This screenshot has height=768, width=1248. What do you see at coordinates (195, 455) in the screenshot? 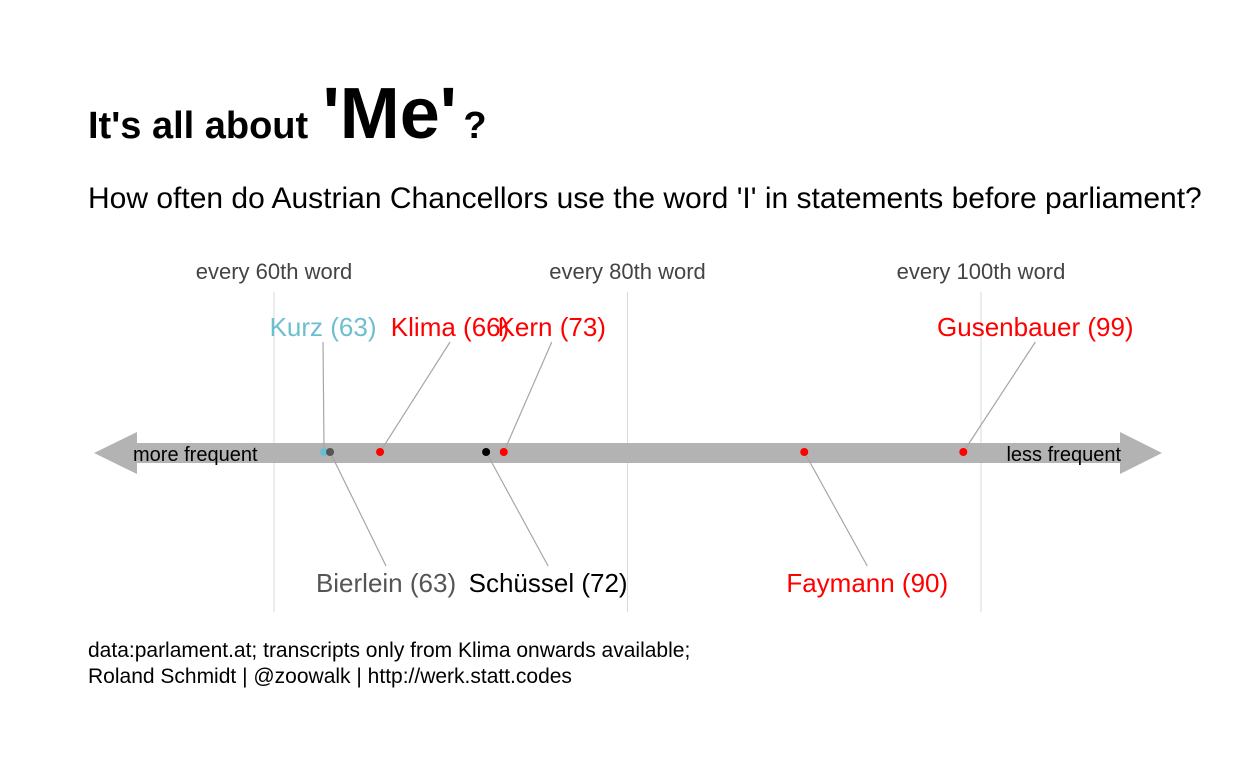
I see `more-frequent-label: more frequent` at bounding box center [195, 455].